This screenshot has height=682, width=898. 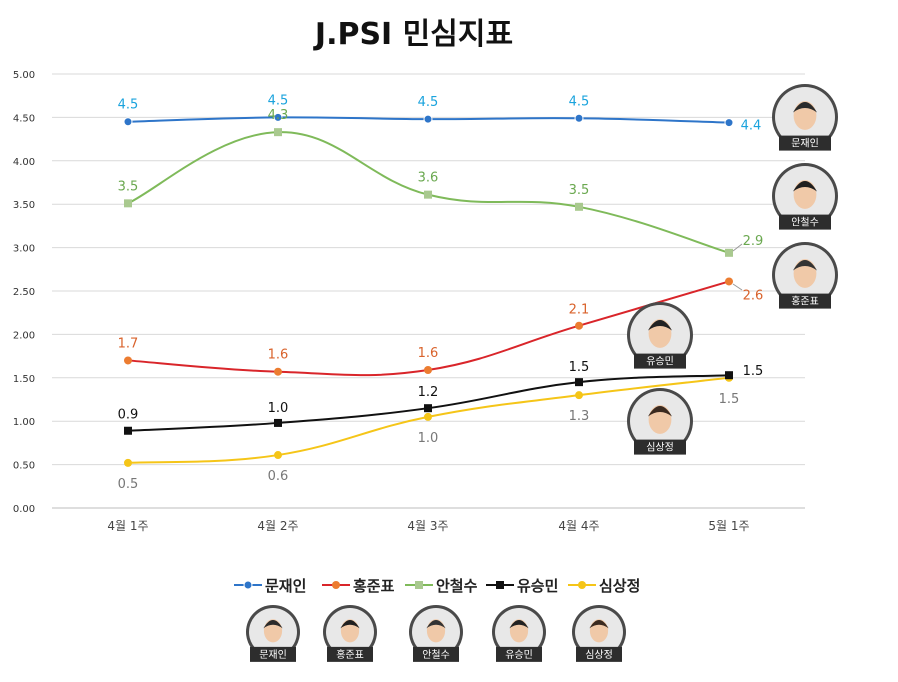 What do you see at coordinates (753, 295) in the screenshot?
I see `data-label: 2.6` at bounding box center [753, 295].